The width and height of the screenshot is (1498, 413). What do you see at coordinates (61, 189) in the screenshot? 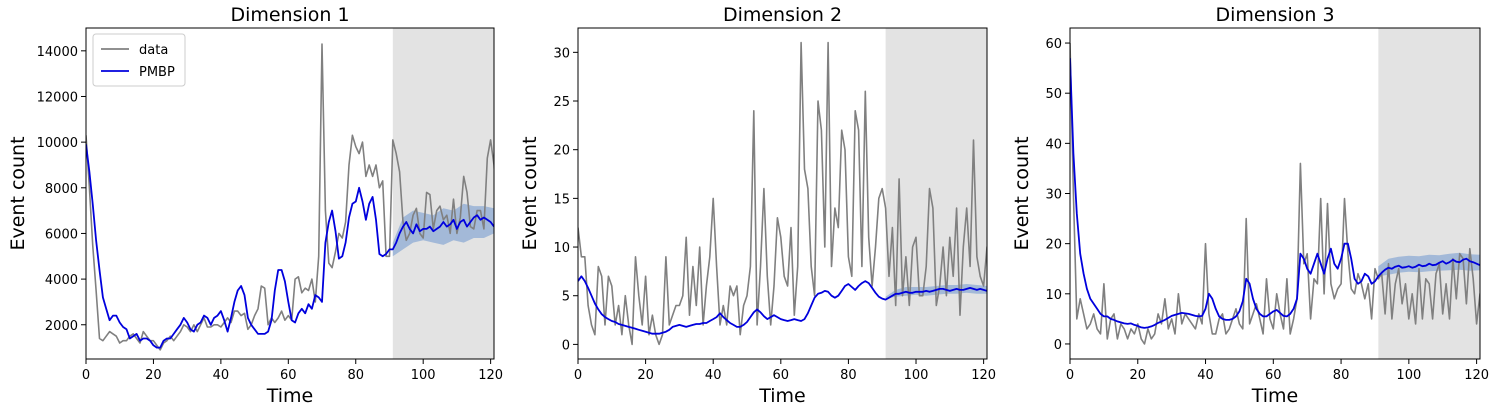
I see `y-tick-label: 8000` at bounding box center [61, 189].